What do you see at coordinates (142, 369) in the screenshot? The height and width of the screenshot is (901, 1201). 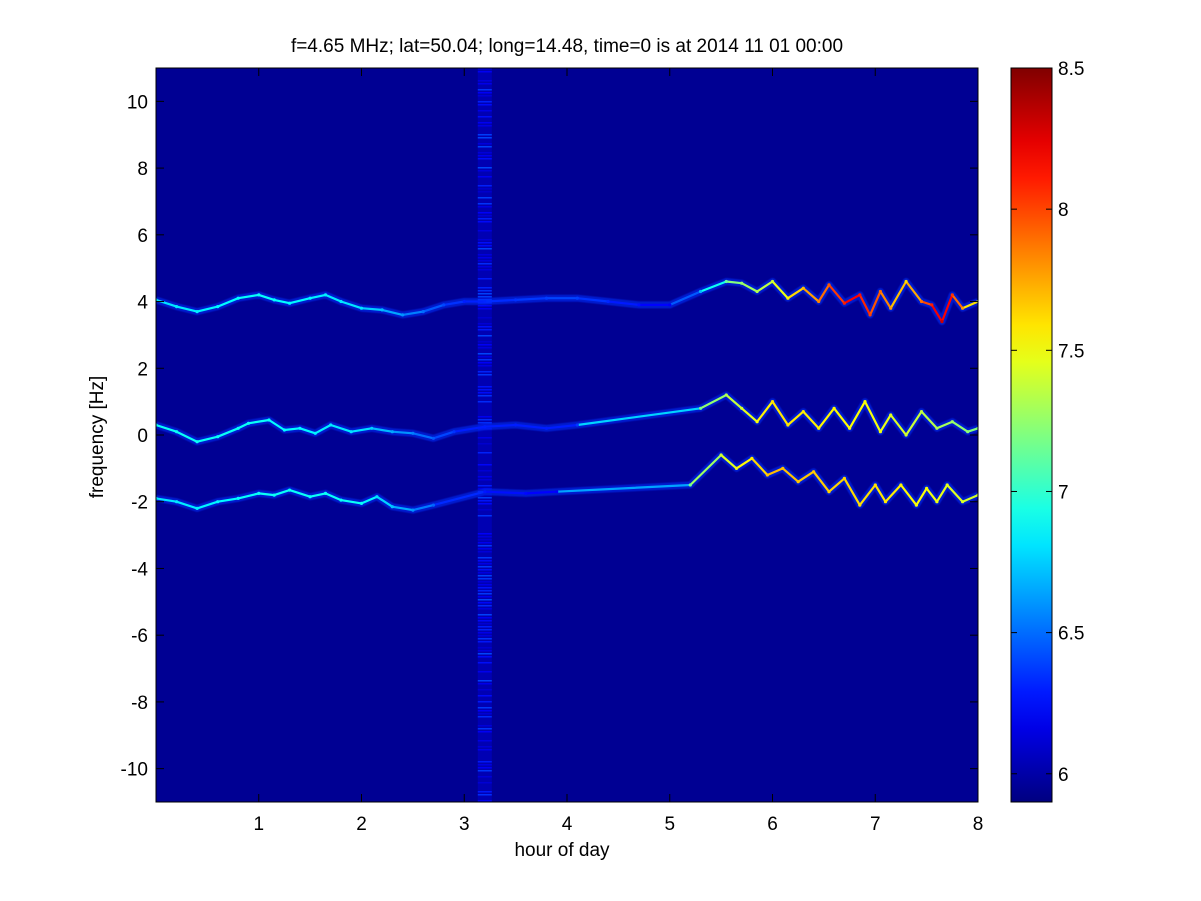 I see `y-tick-label: 2` at bounding box center [142, 369].